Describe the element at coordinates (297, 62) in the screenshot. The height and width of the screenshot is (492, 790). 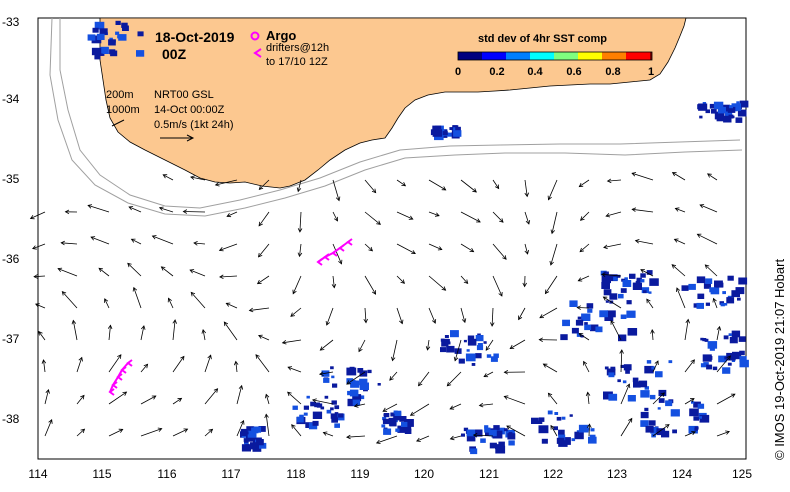
I see `drifters-label-2: to 17/10 12Z` at that location.